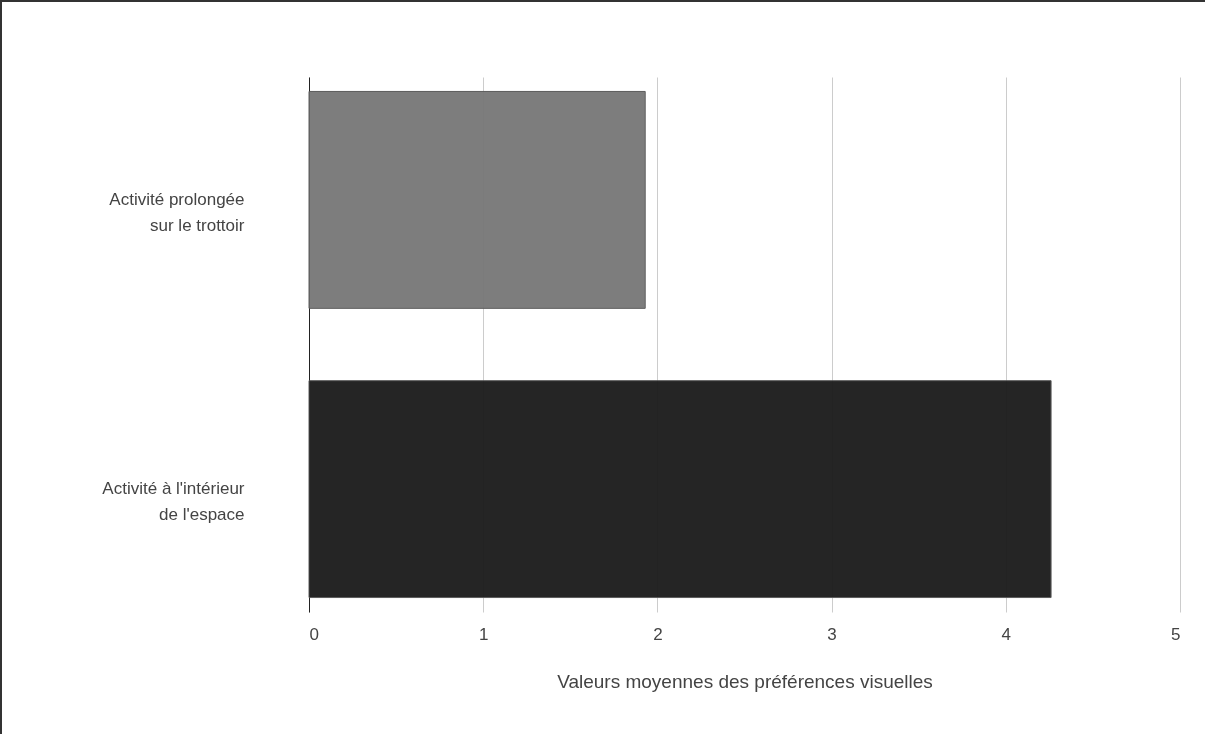 This screenshot has height=738, width=1209. What do you see at coordinates (658, 634) in the screenshot?
I see `x-tick-label: 2` at bounding box center [658, 634].